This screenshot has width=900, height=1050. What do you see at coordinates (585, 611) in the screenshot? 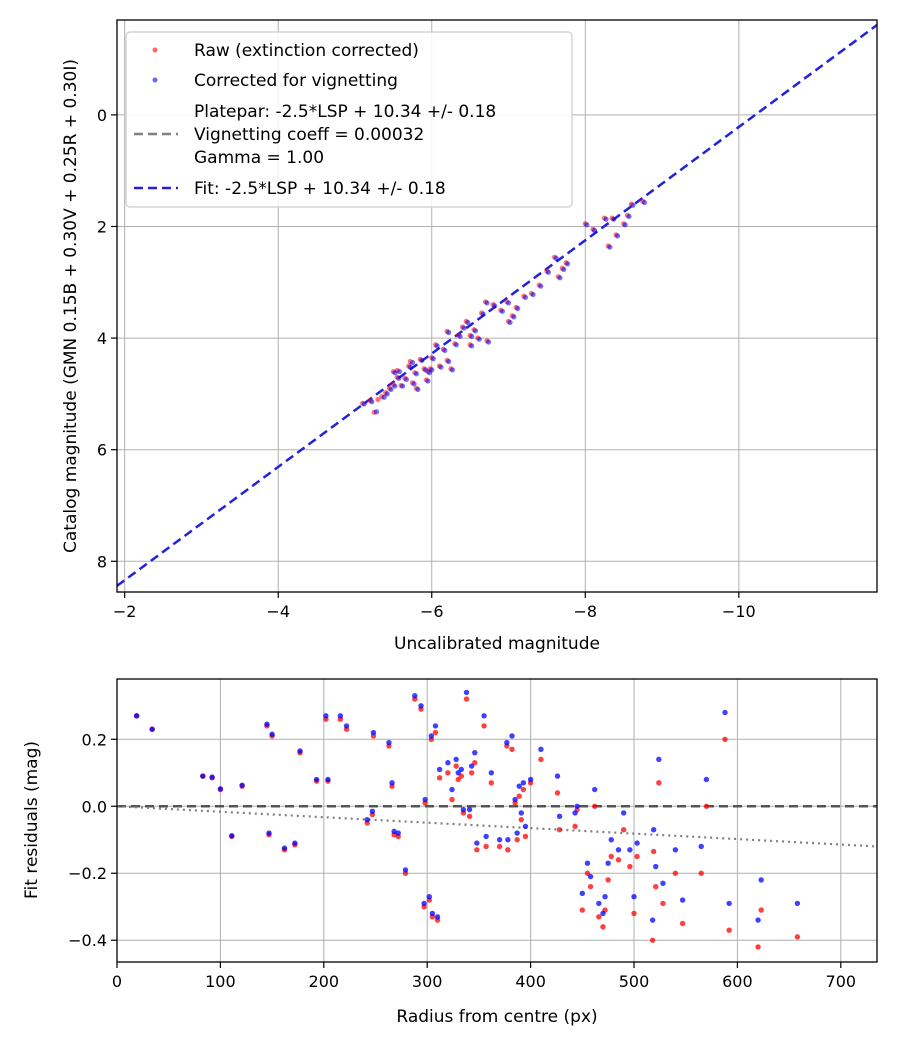
I see `top-x-tick-label: −8` at bounding box center [585, 611].